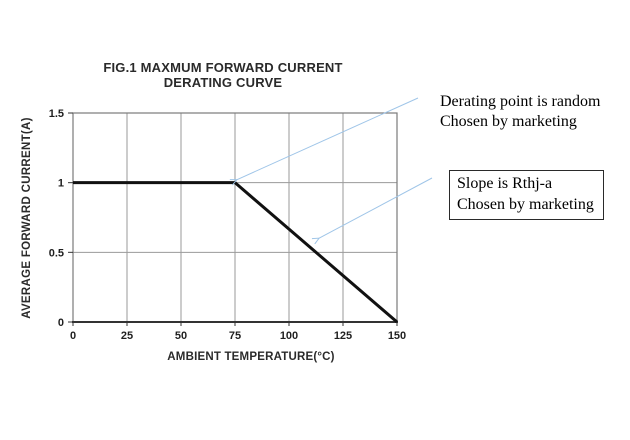 The image size is (630, 440). What do you see at coordinates (56, 253) in the screenshot?
I see `y-tick-label: 0.5` at bounding box center [56, 253].